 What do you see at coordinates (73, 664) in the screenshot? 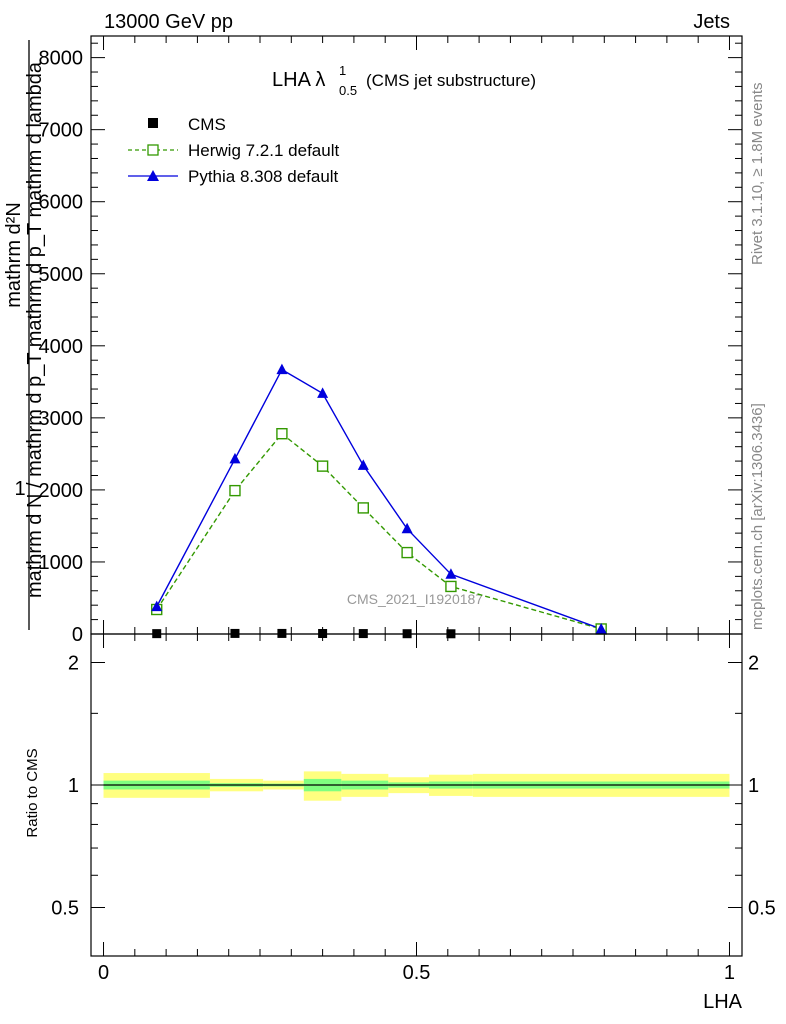
I see `ratio-tick-label-left: 2` at bounding box center [73, 664].